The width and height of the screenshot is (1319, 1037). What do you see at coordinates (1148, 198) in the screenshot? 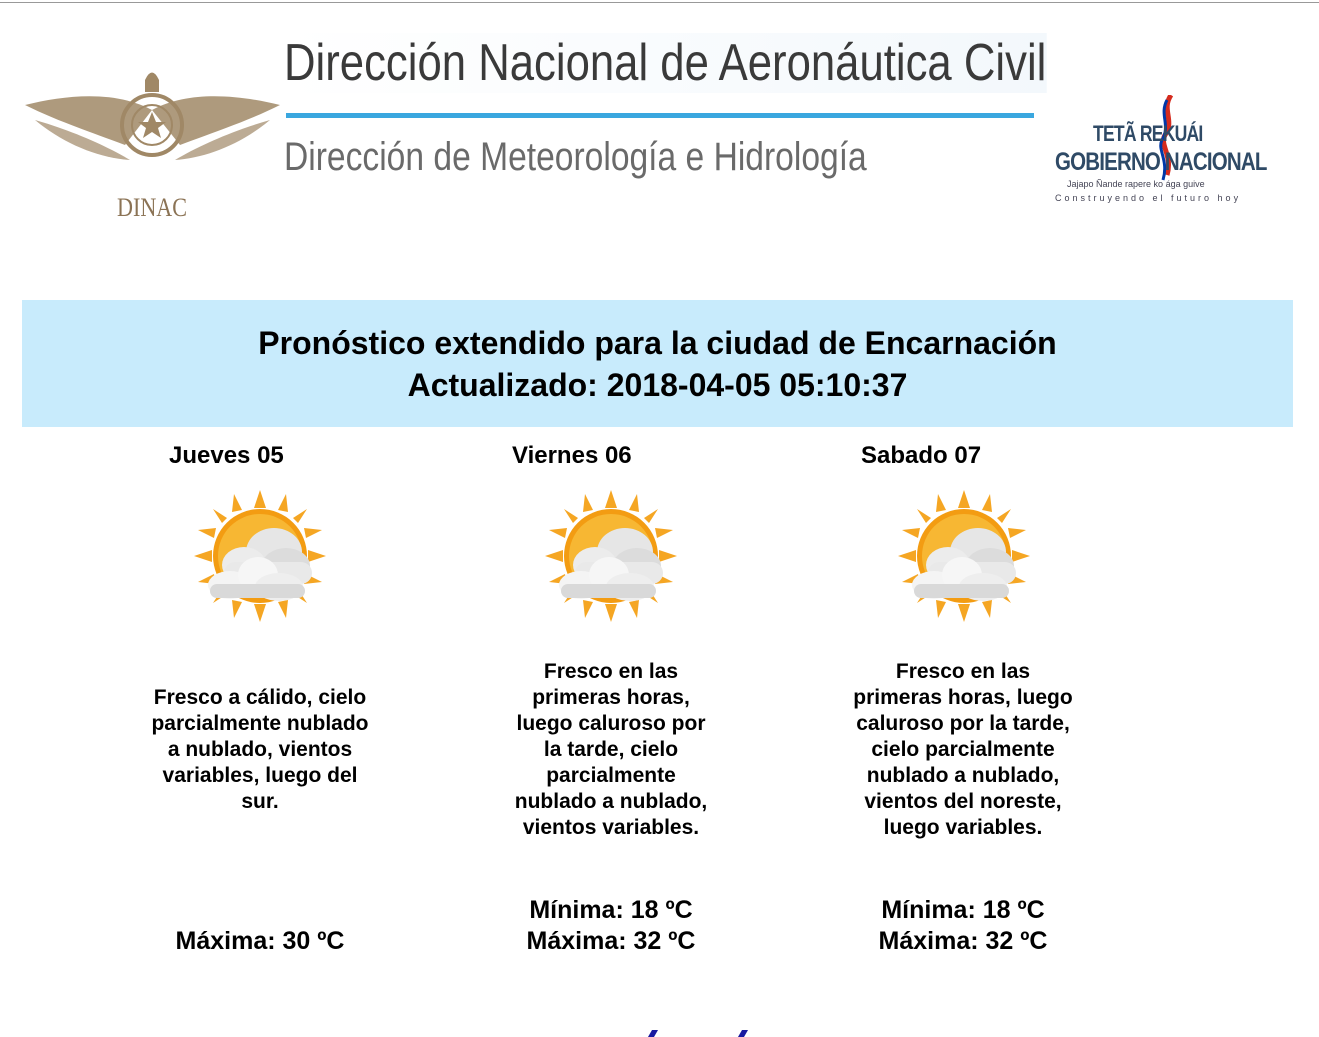
I see `gov-logo-line4: Construyendo el futuro hoy` at bounding box center [1148, 198].